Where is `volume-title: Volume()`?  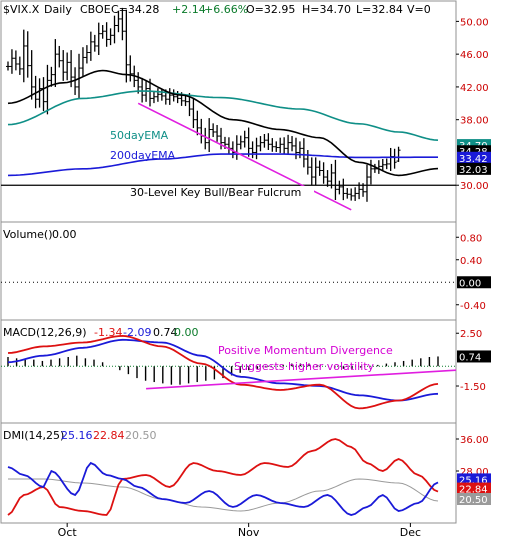 volume-title: Volume() is located at coordinates (28, 234).